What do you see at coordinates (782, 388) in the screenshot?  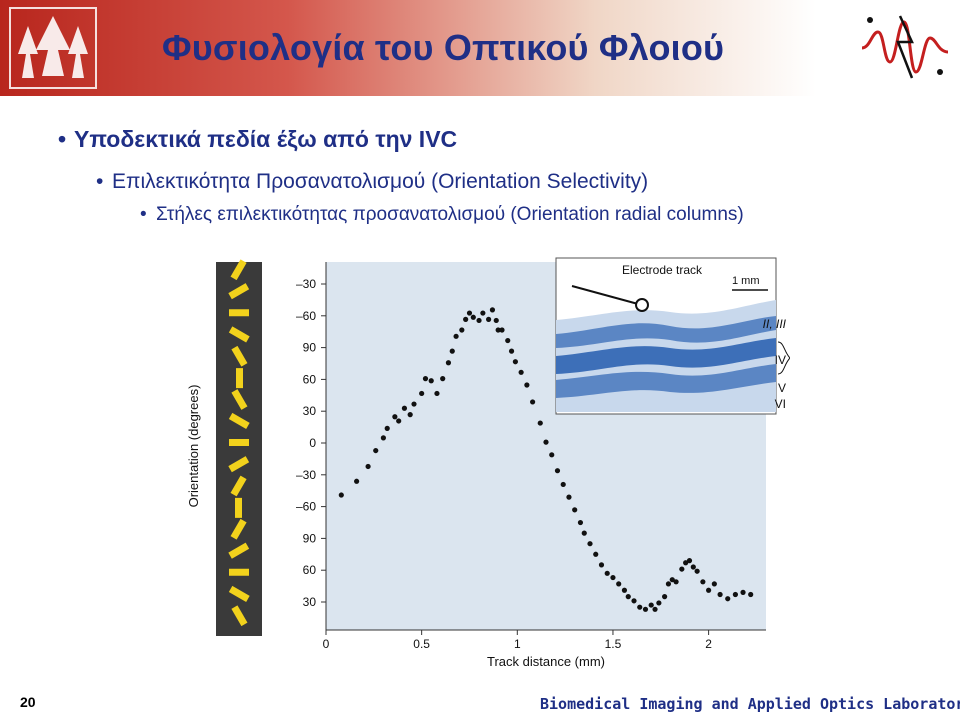 I see `layer-label-v: V` at bounding box center [782, 388].